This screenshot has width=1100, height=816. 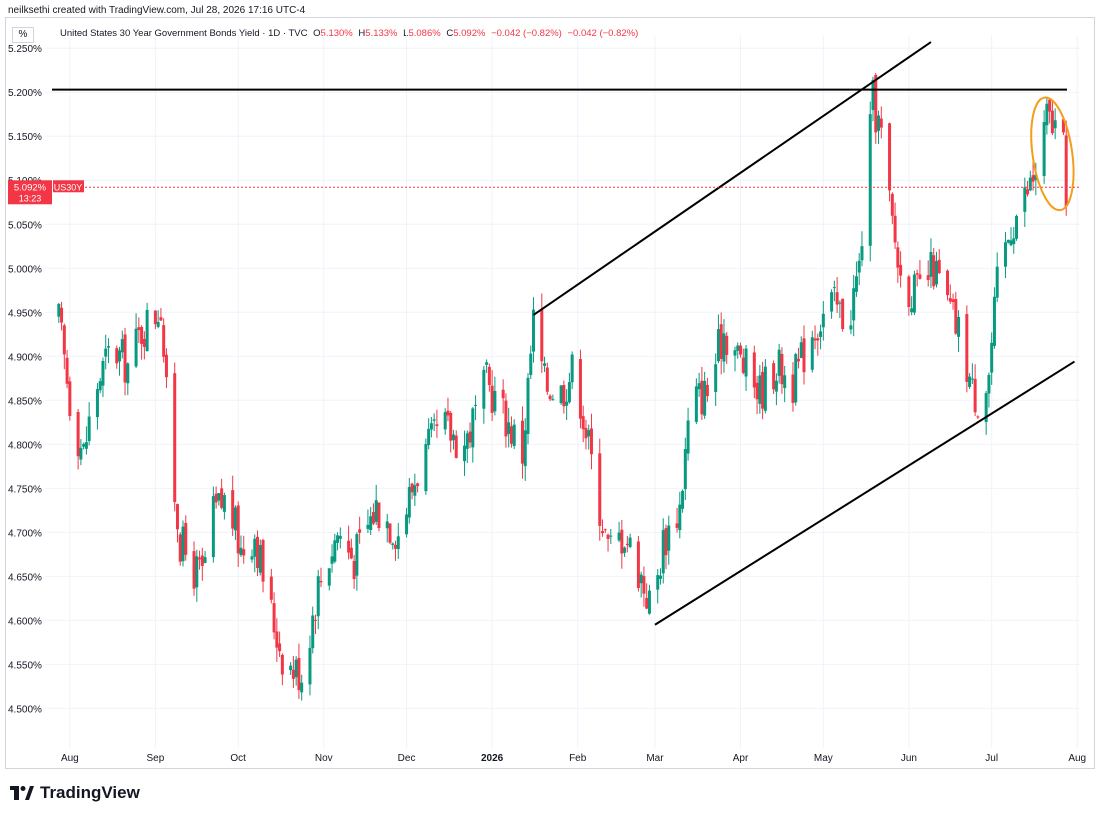 I want to click on percent-scale-toggle: %, so click(x=23, y=35).